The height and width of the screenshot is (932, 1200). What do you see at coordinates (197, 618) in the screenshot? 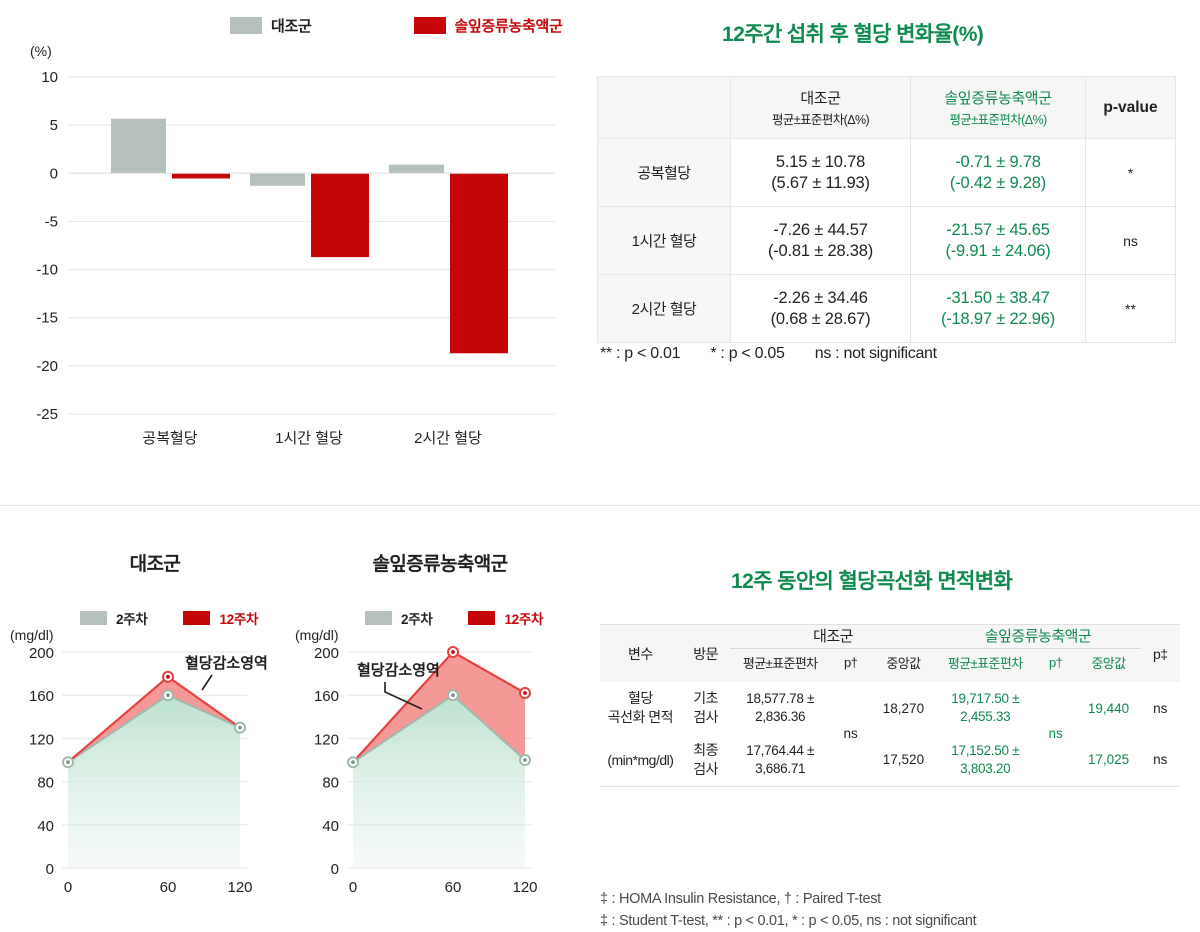
I see `legend-swatch-week12-left` at bounding box center [197, 618].